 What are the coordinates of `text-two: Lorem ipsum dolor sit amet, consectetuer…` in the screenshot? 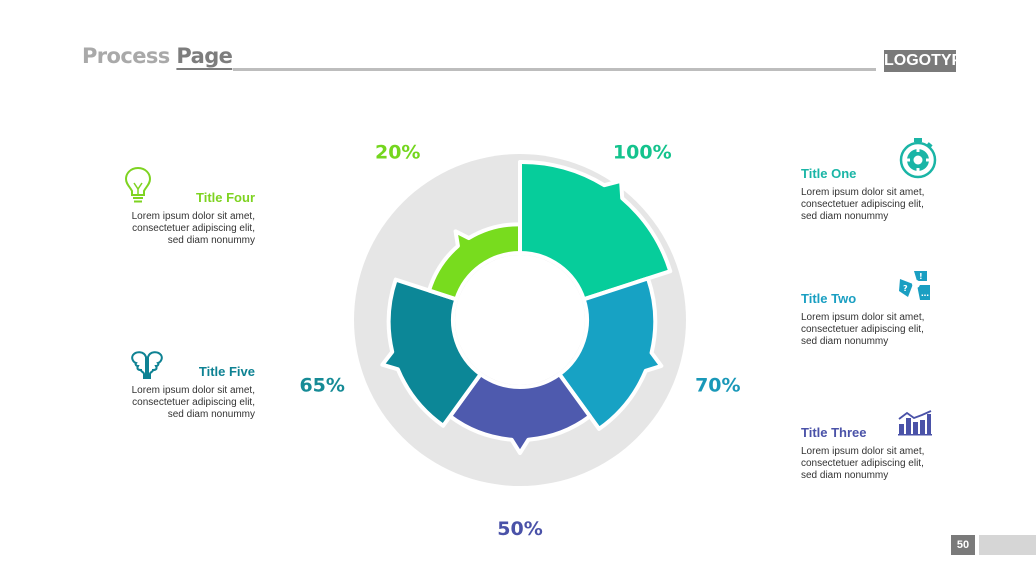 It's located at (863, 329).